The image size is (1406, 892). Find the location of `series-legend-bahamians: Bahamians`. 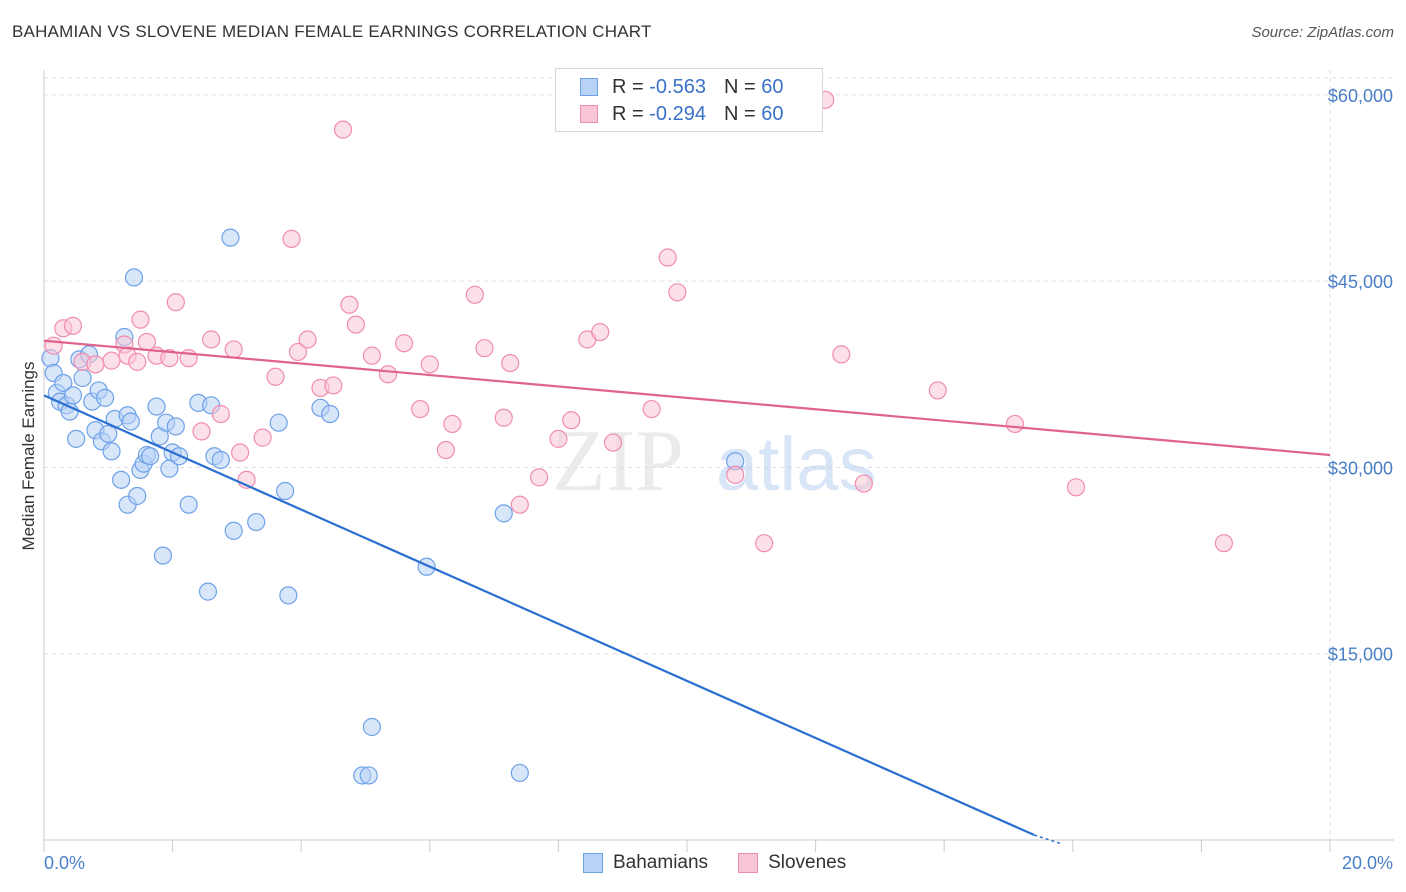

series-legend-bahamians: Bahamians is located at coordinates (645, 863).